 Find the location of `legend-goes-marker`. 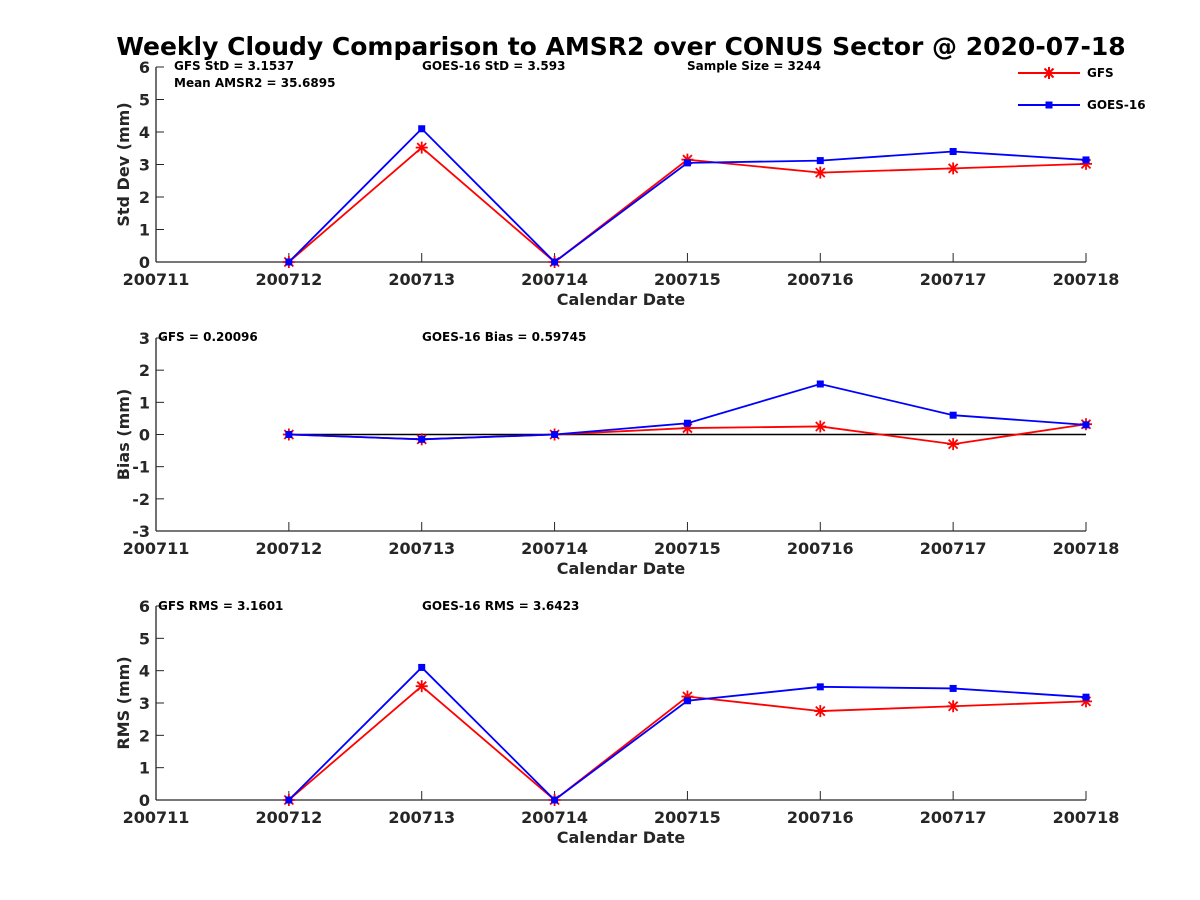

legend-goes-marker is located at coordinates (1049, 105).